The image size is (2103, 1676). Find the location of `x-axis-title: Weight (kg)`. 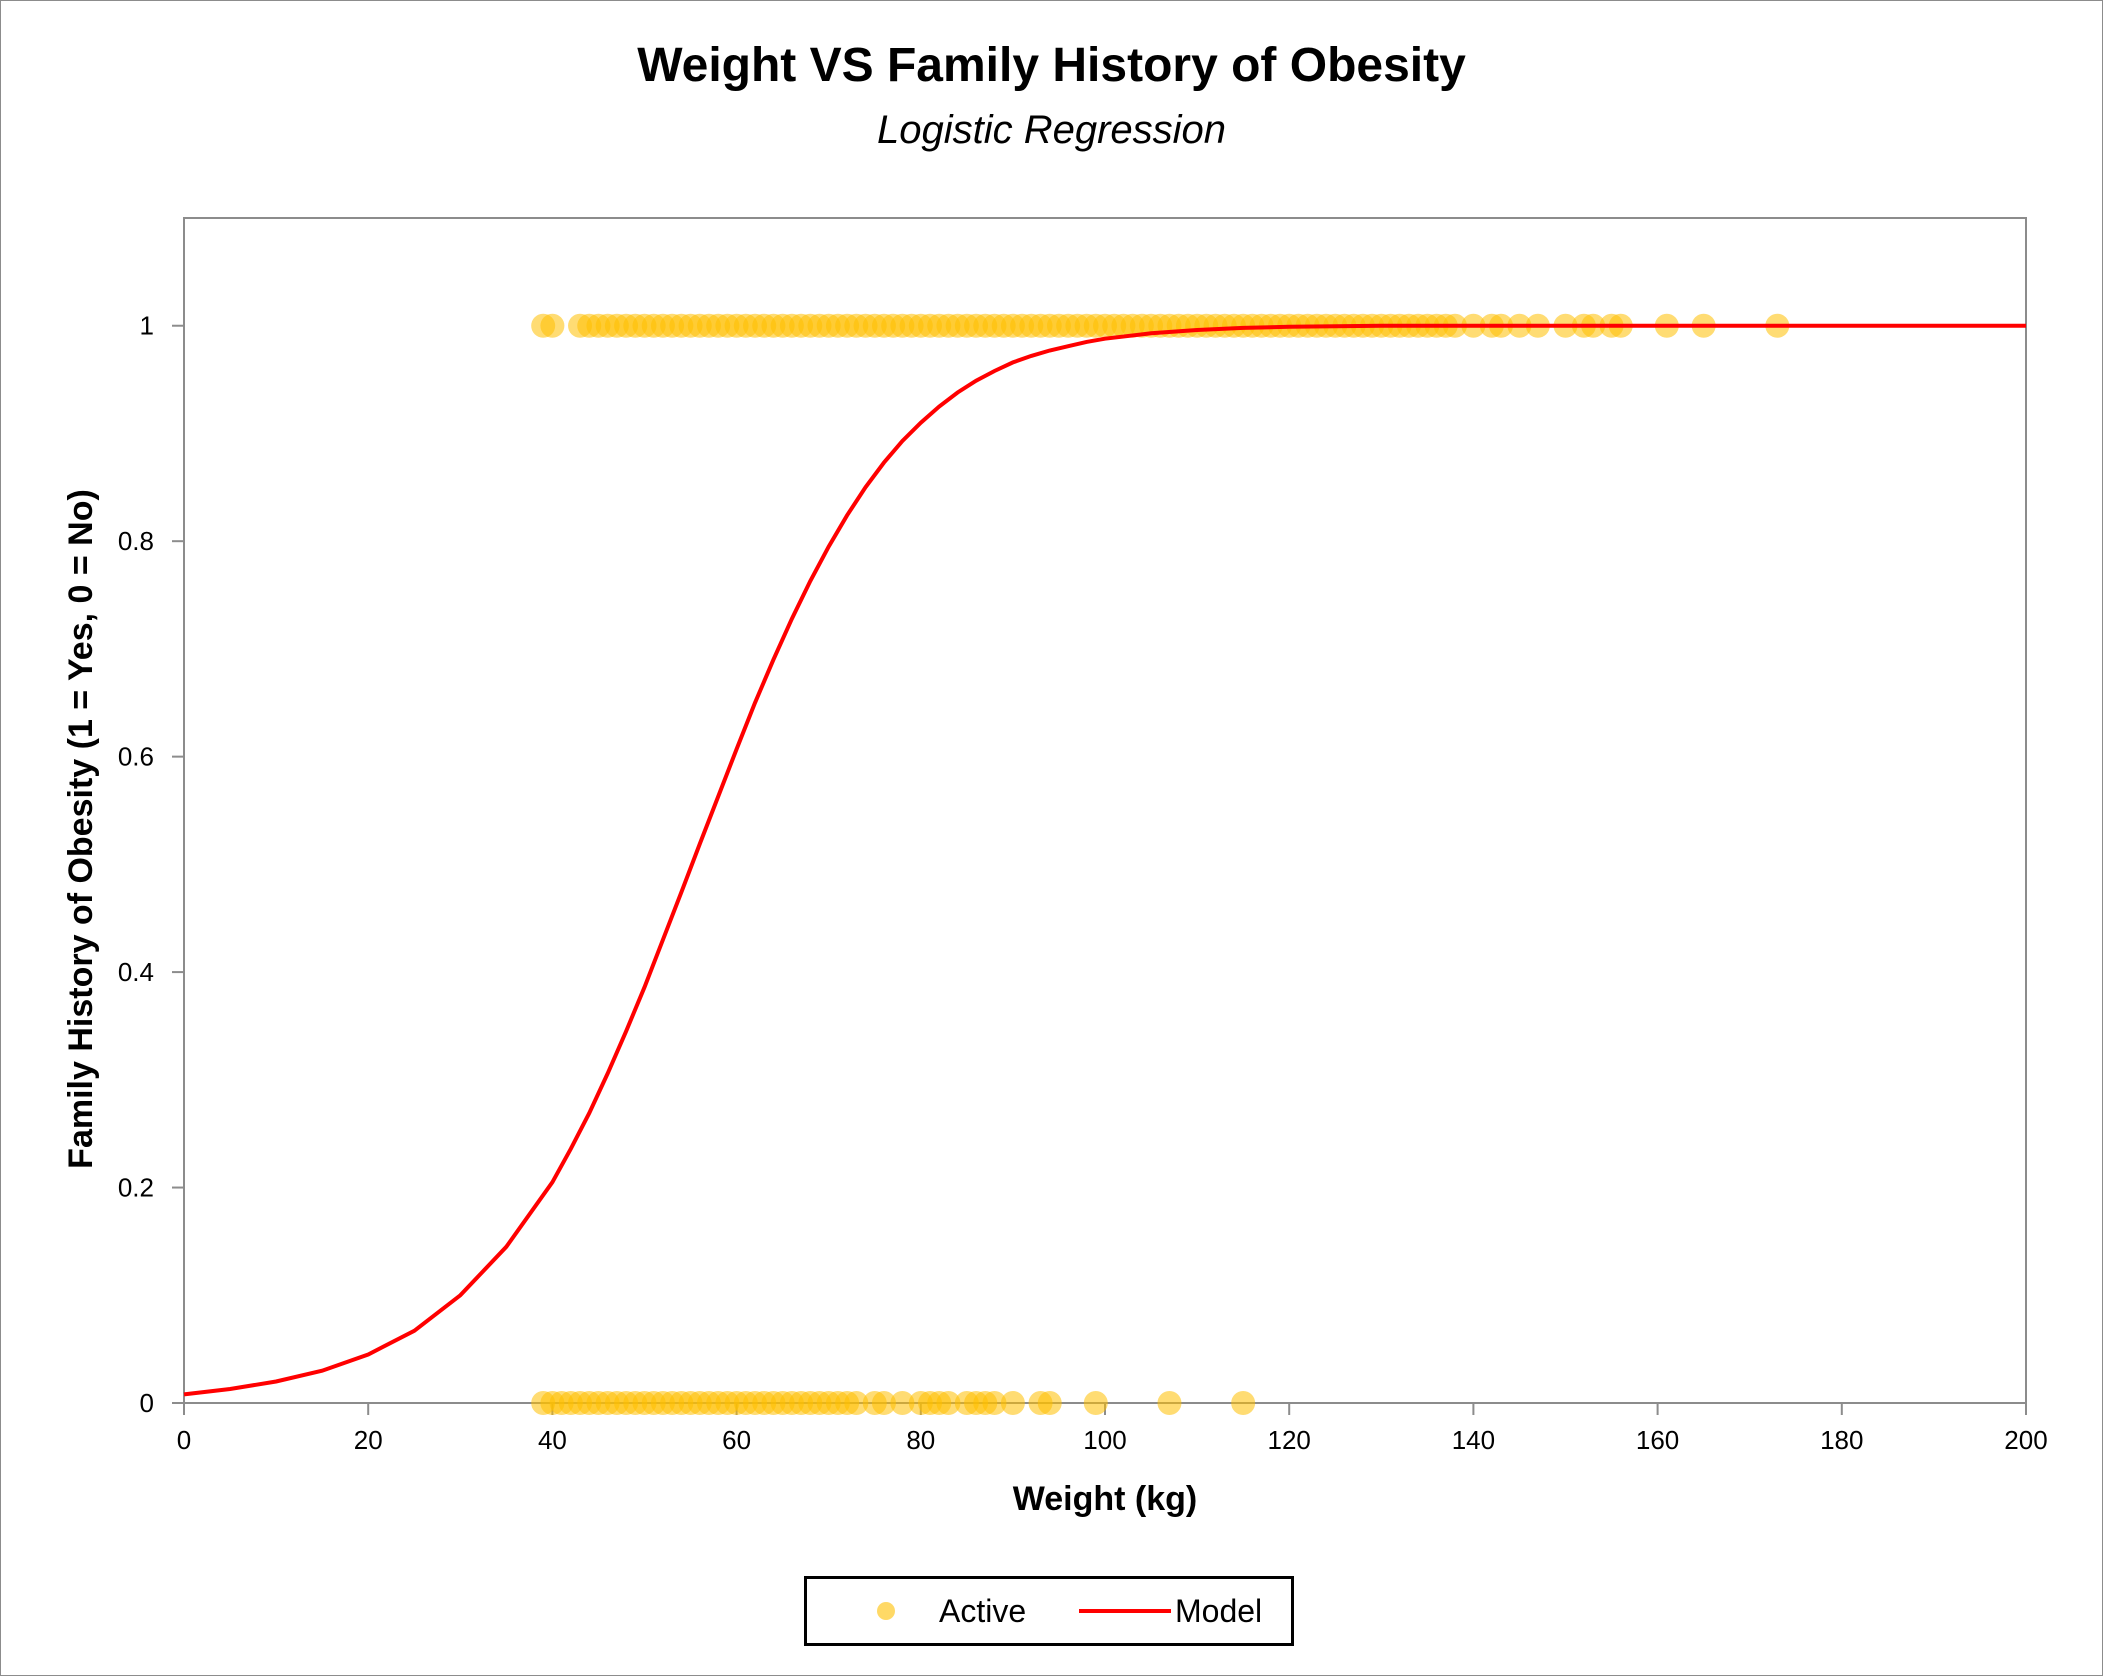

x-axis-title: Weight (kg) is located at coordinates (1105, 1499).